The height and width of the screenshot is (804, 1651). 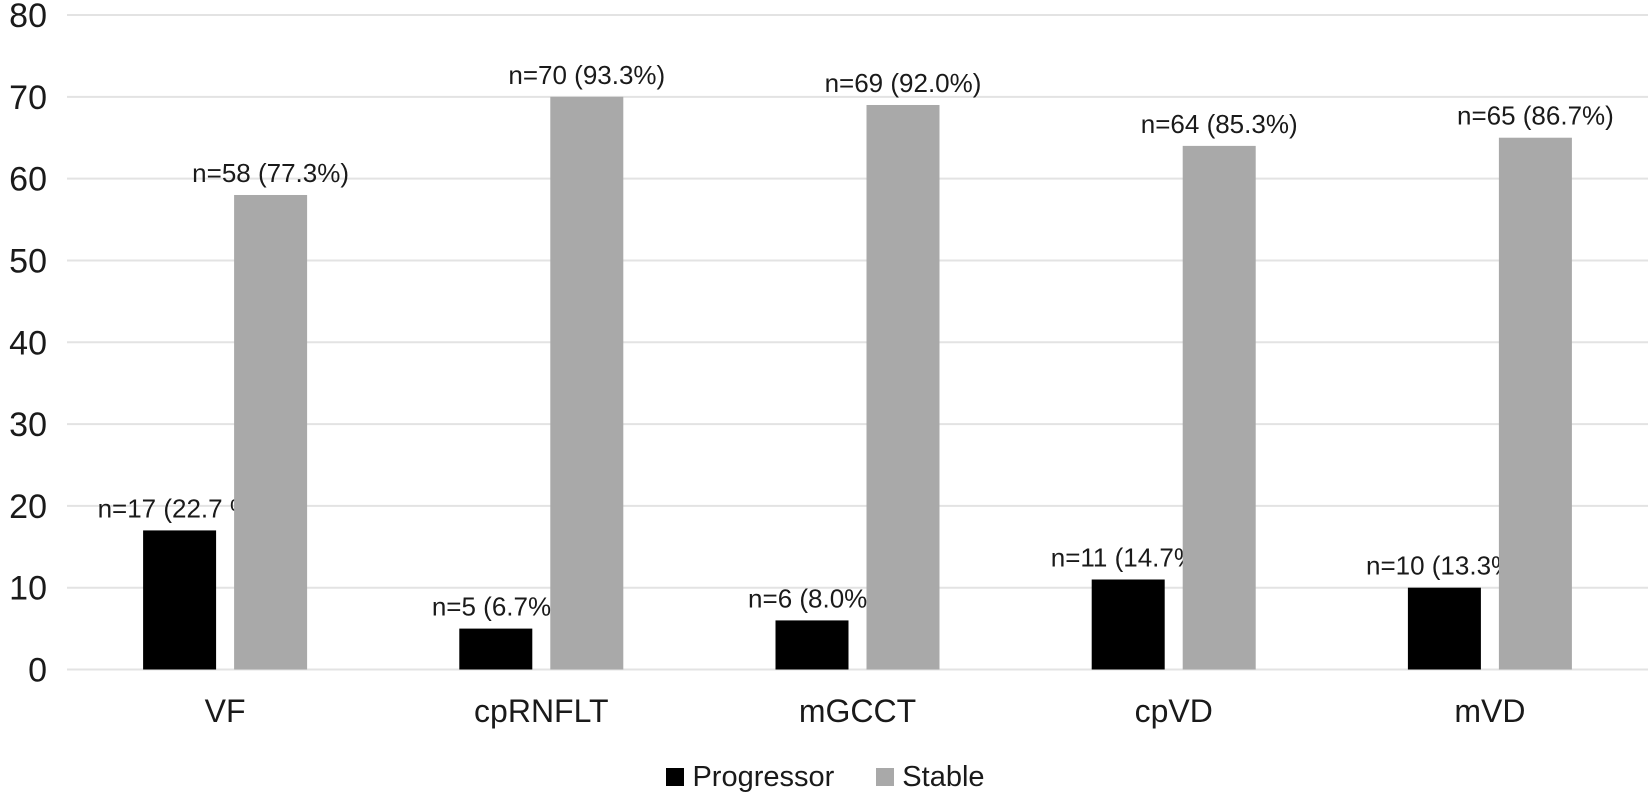 I want to click on bar-value-label: n=6 (8.0%), so click(x=812, y=598).